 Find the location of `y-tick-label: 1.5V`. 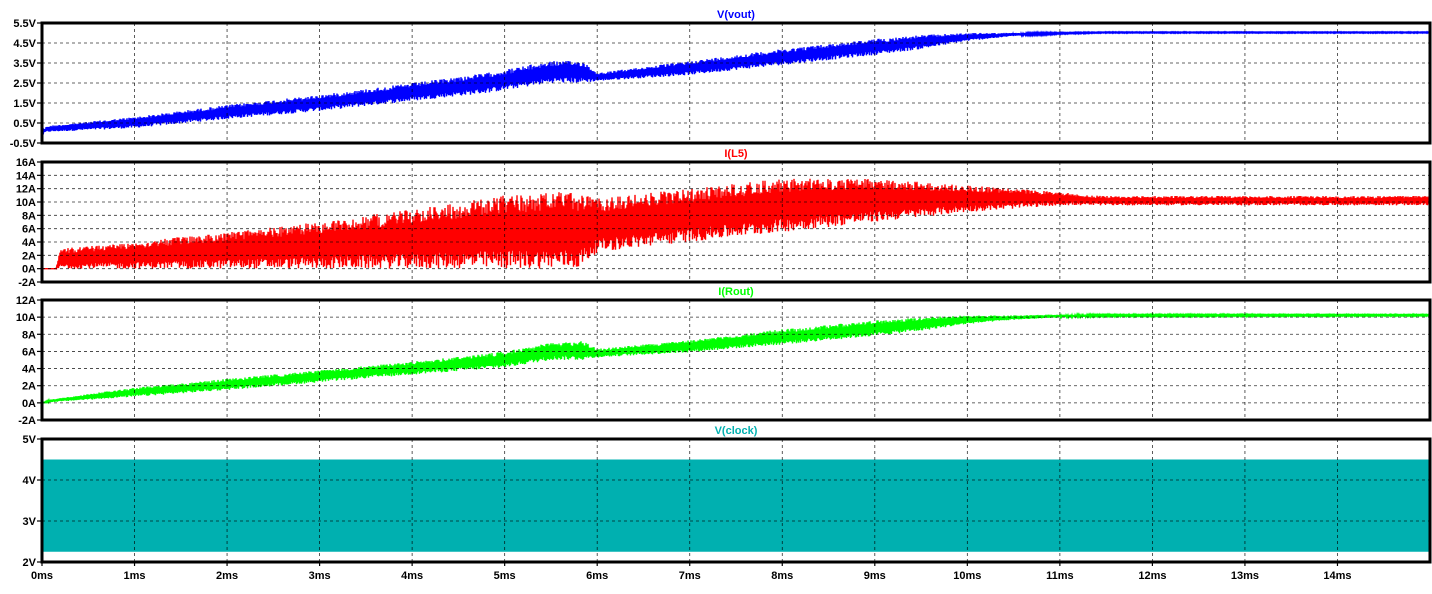

y-tick-label: 1.5V is located at coordinates (24, 104).